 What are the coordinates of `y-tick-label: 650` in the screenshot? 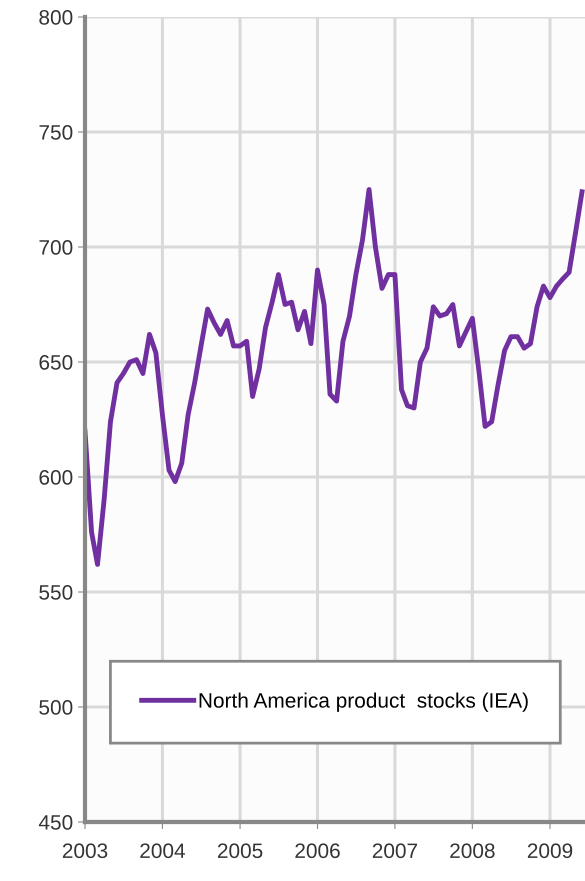 It's located at (55, 362).